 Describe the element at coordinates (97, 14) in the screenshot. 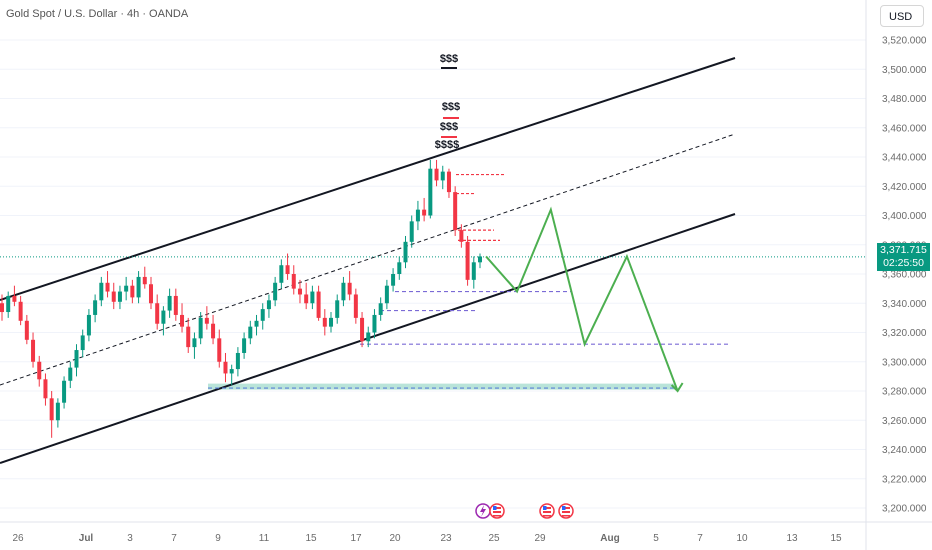

I see `symbol-title: Gold Spot / U.S. Dollar · 4h · OANDA` at that location.